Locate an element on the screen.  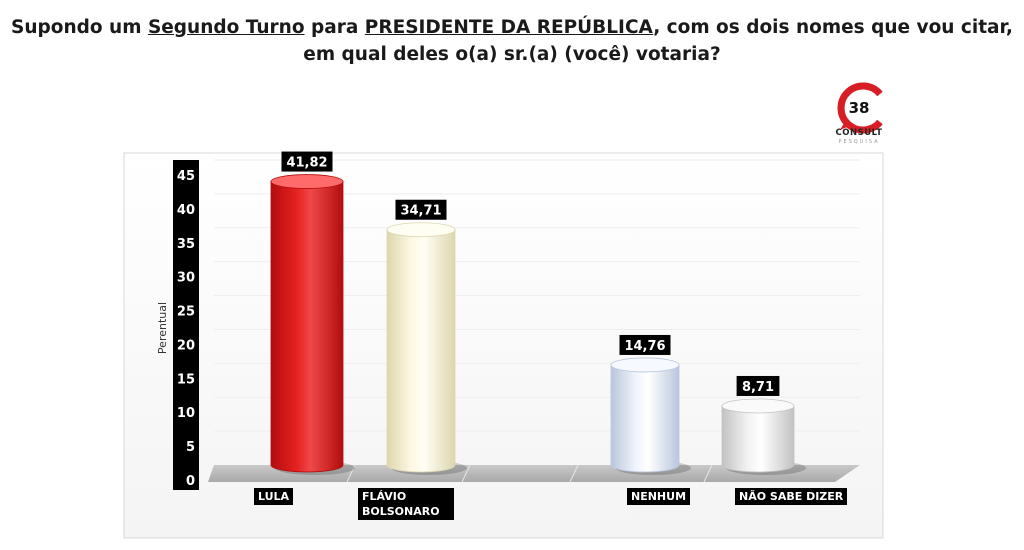
y-tick-label: 10 is located at coordinates (186, 413).